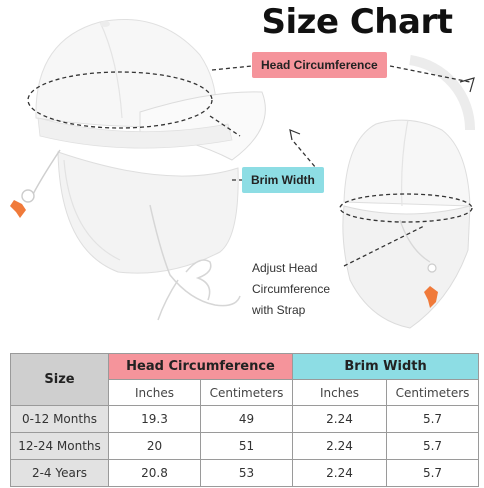  What do you see at coordinates (283, 180) in the screenshot?
I see `brim-width-label: Brim Width` at bounding box center [283, 180].